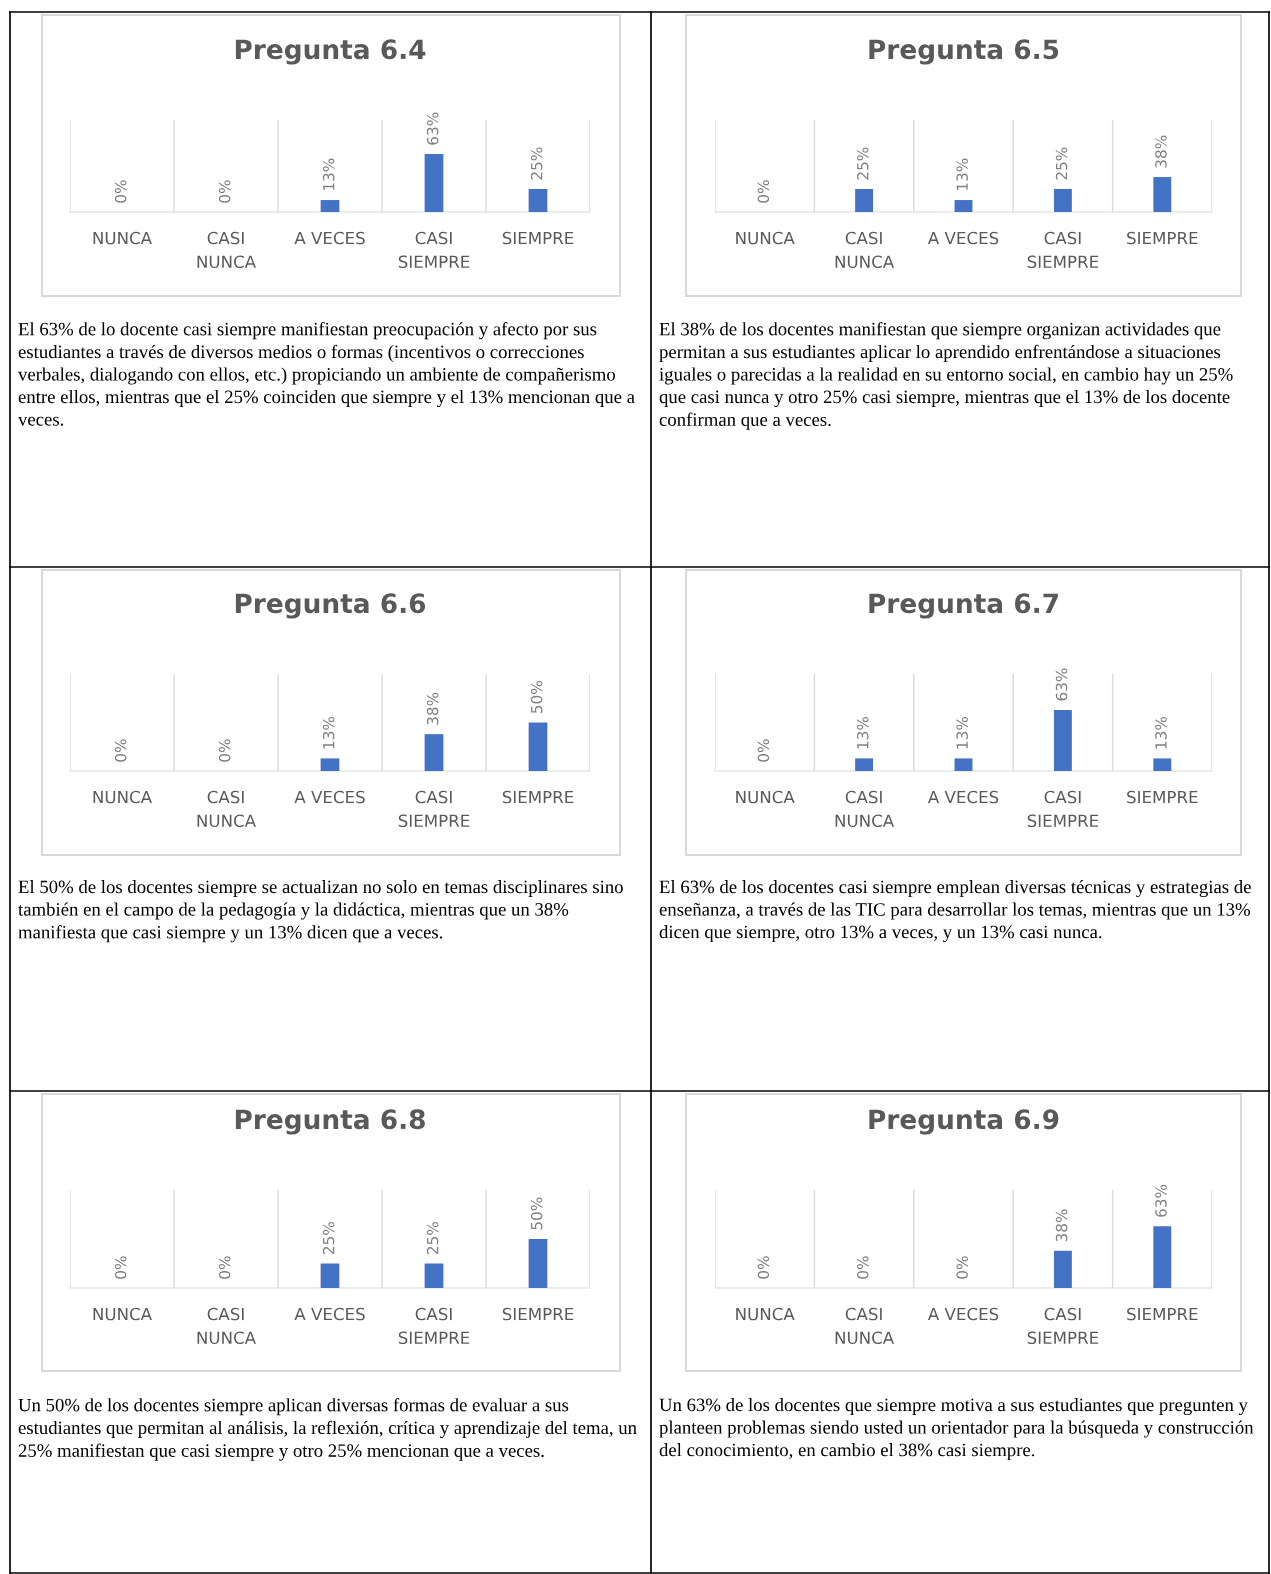 This screenshot has height=1574, width=1271. Describe the element at coordinates (963, 606) in the screenshot. I see `chart-title: Pregunta 6.7` at that location.